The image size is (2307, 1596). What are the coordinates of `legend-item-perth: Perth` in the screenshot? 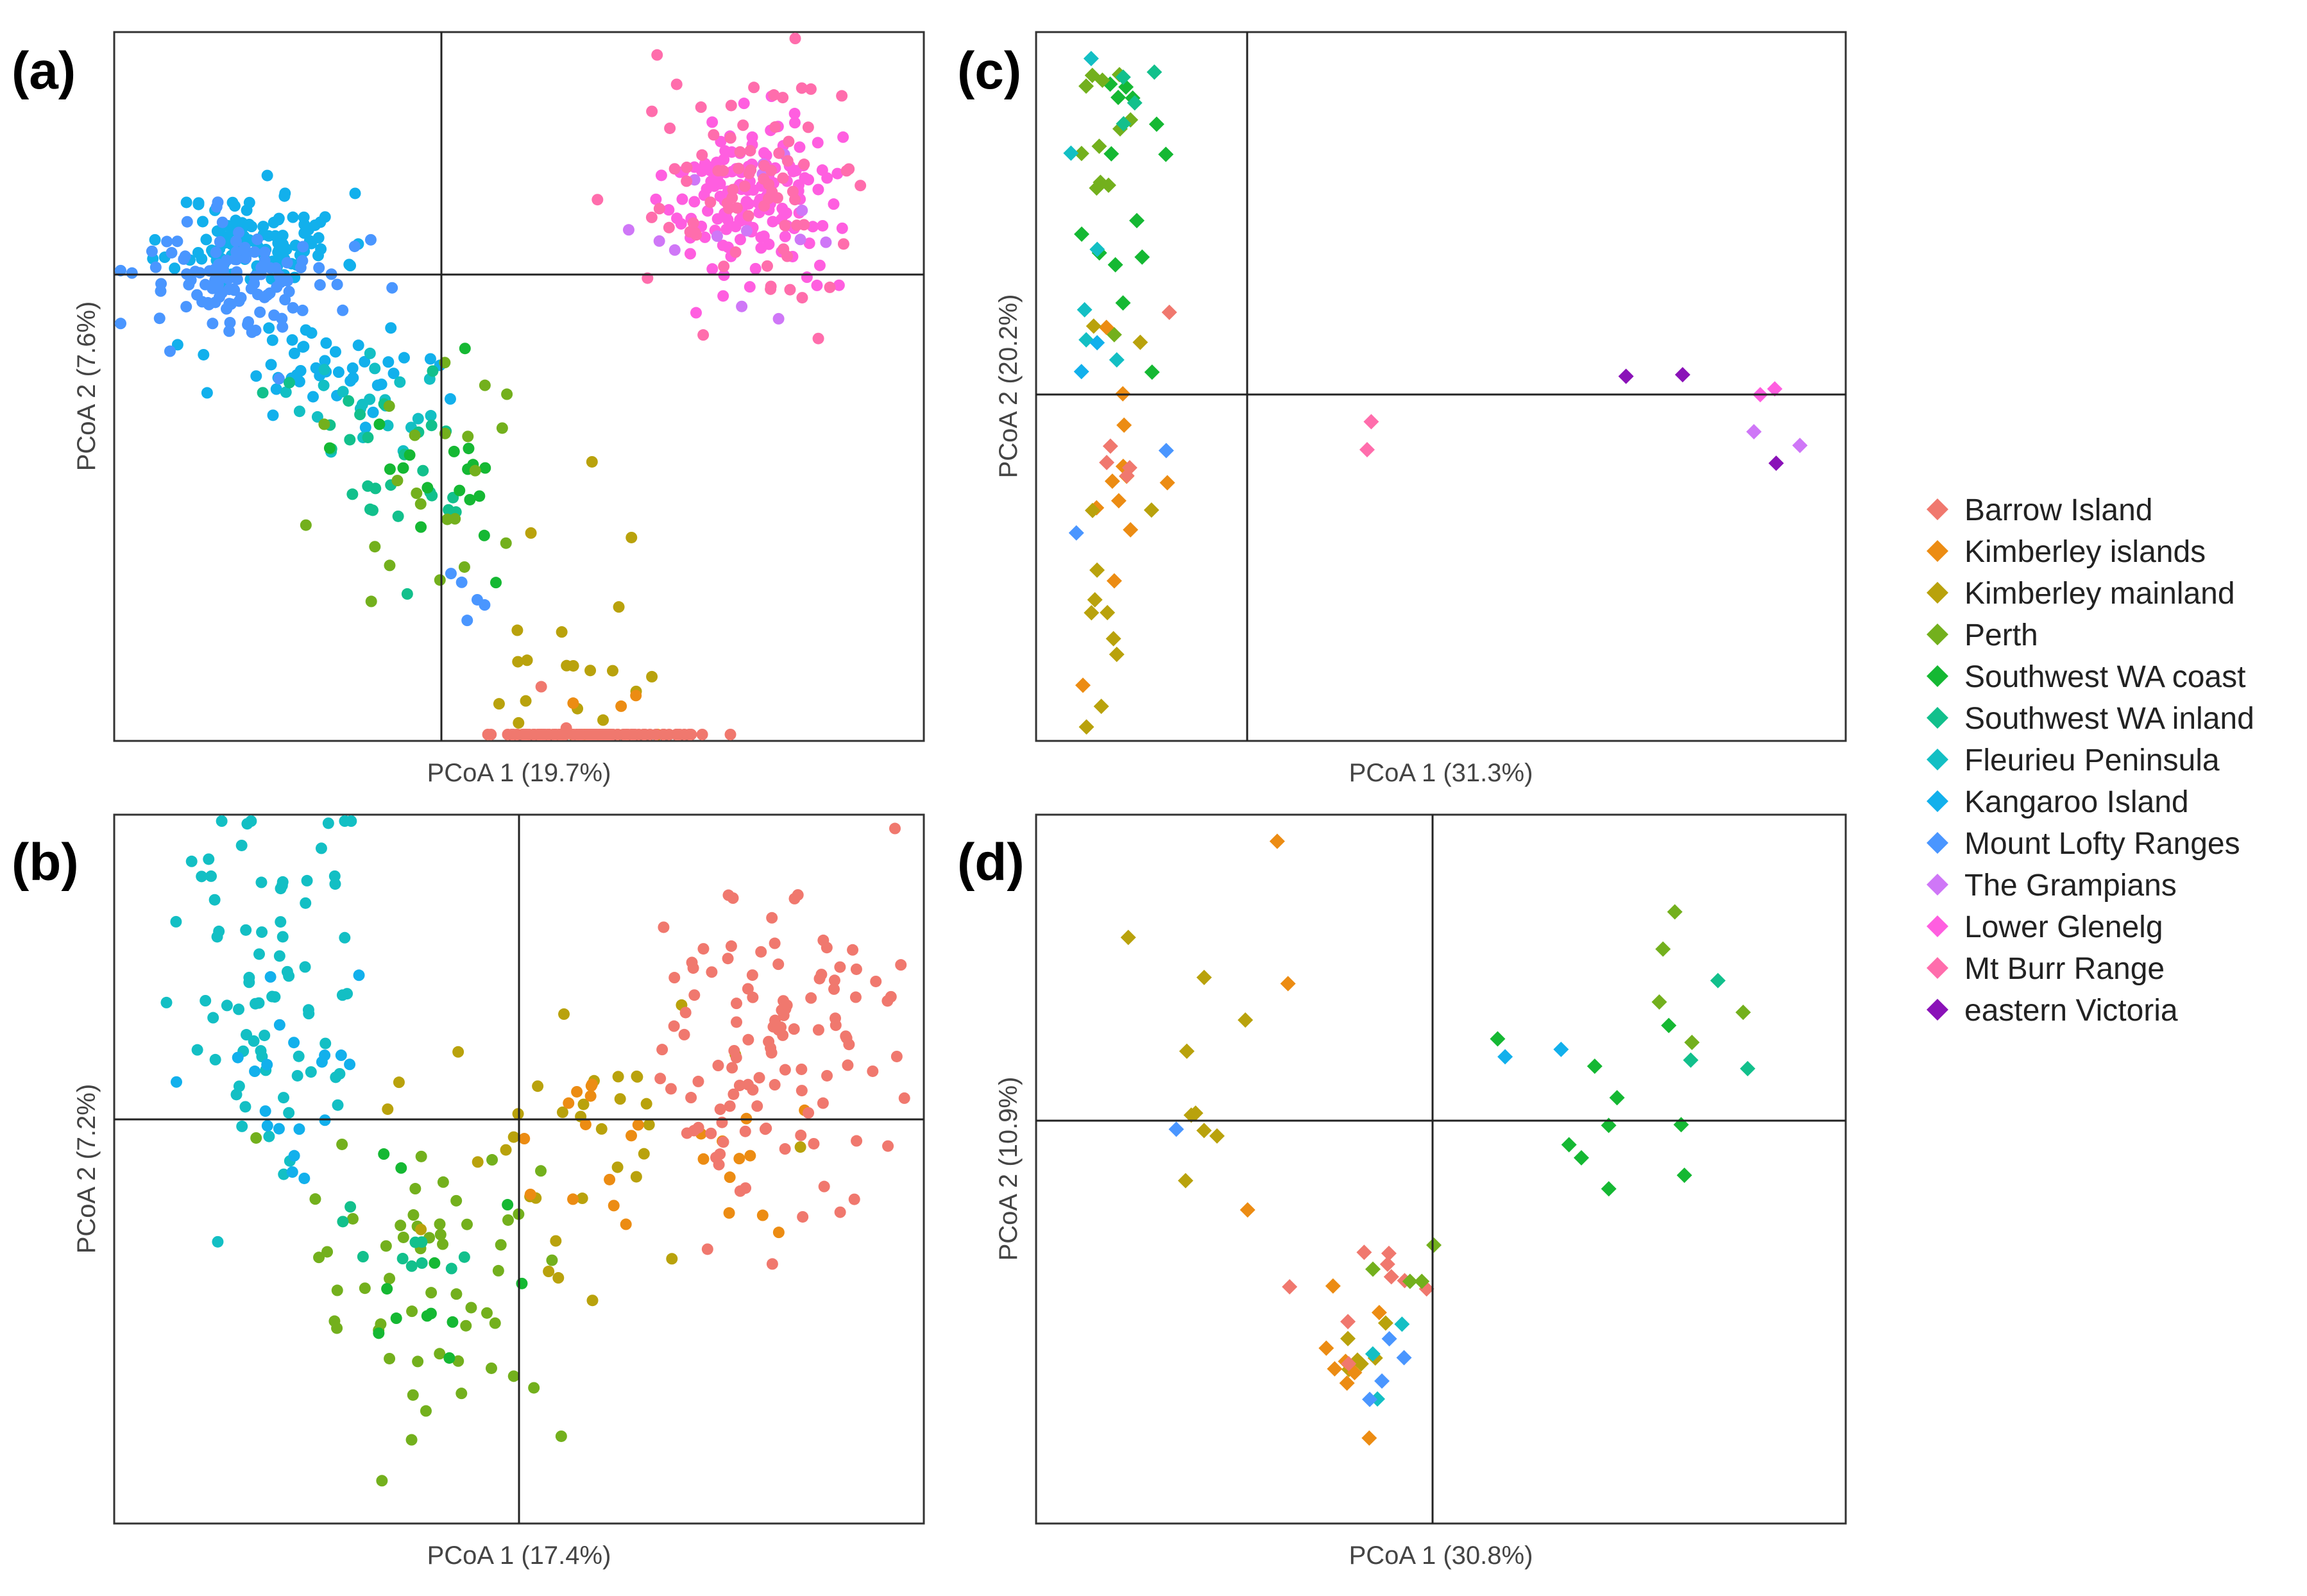 It's located at (1982, 635).